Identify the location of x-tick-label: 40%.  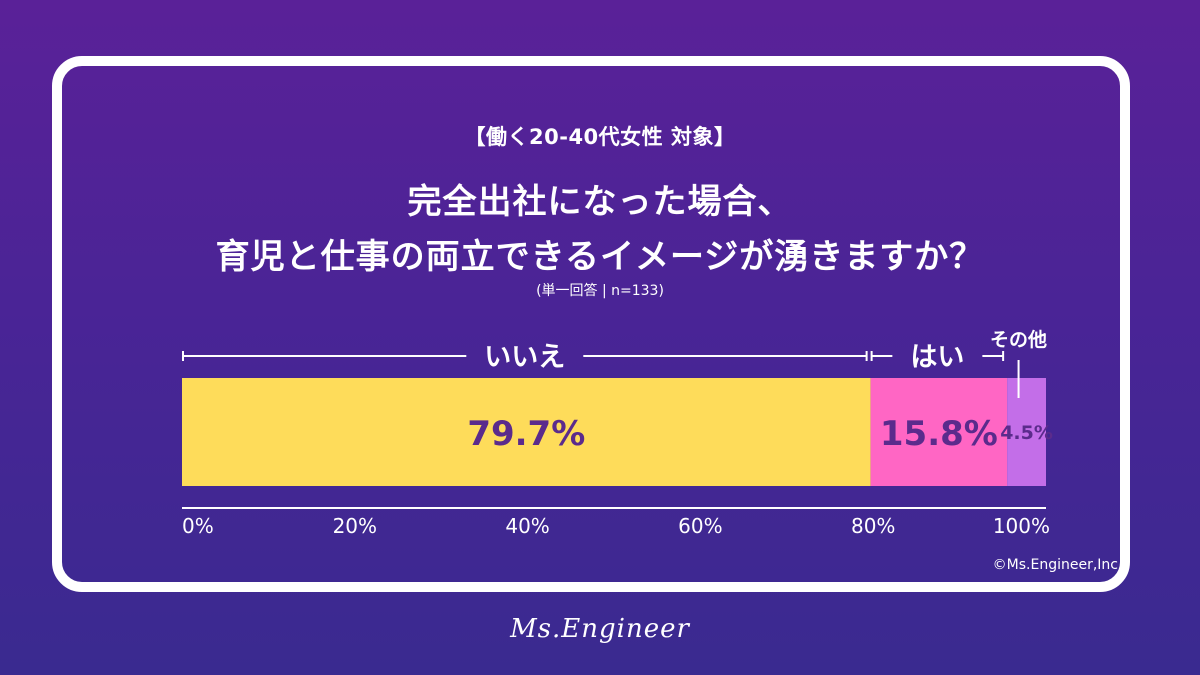
(527, 526).